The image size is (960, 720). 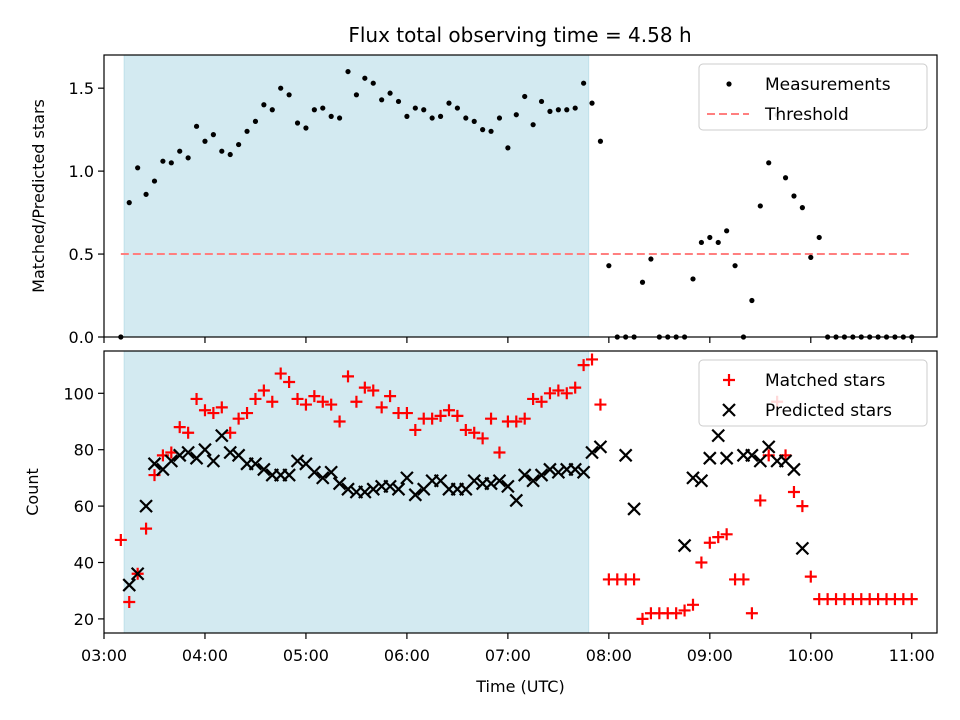 What do you see at coordinates (811, 655) in the screenshot?
I see `x-tick-label: 10:00` at bounding box center [811, 655].